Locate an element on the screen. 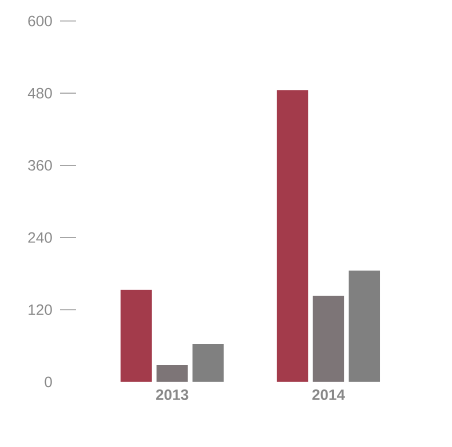  y-tick-label: 0 is located at coordinates (48, 382).